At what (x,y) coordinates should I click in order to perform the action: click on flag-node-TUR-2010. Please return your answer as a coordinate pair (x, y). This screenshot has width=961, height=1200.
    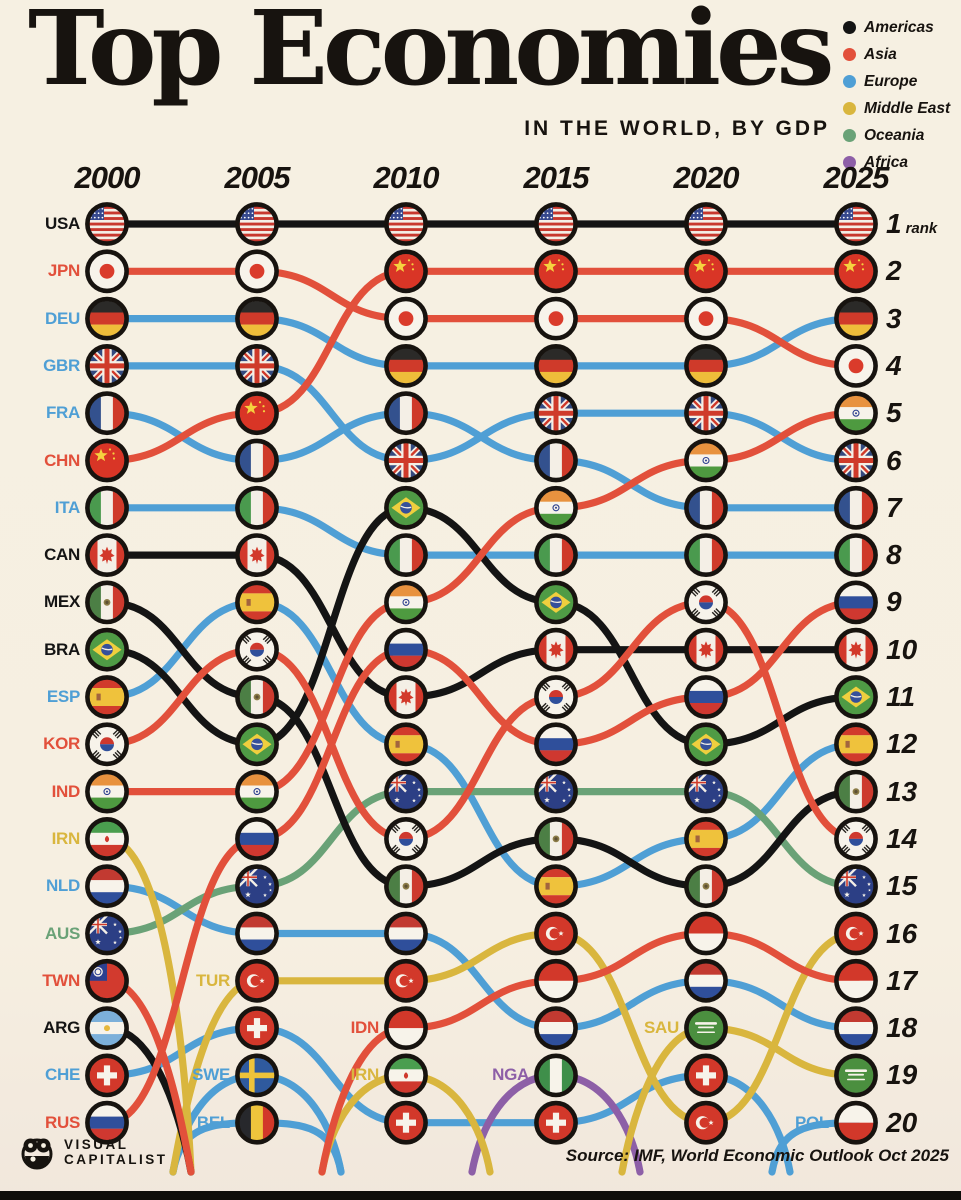
    Looking at the image, I should click on (406, 980).